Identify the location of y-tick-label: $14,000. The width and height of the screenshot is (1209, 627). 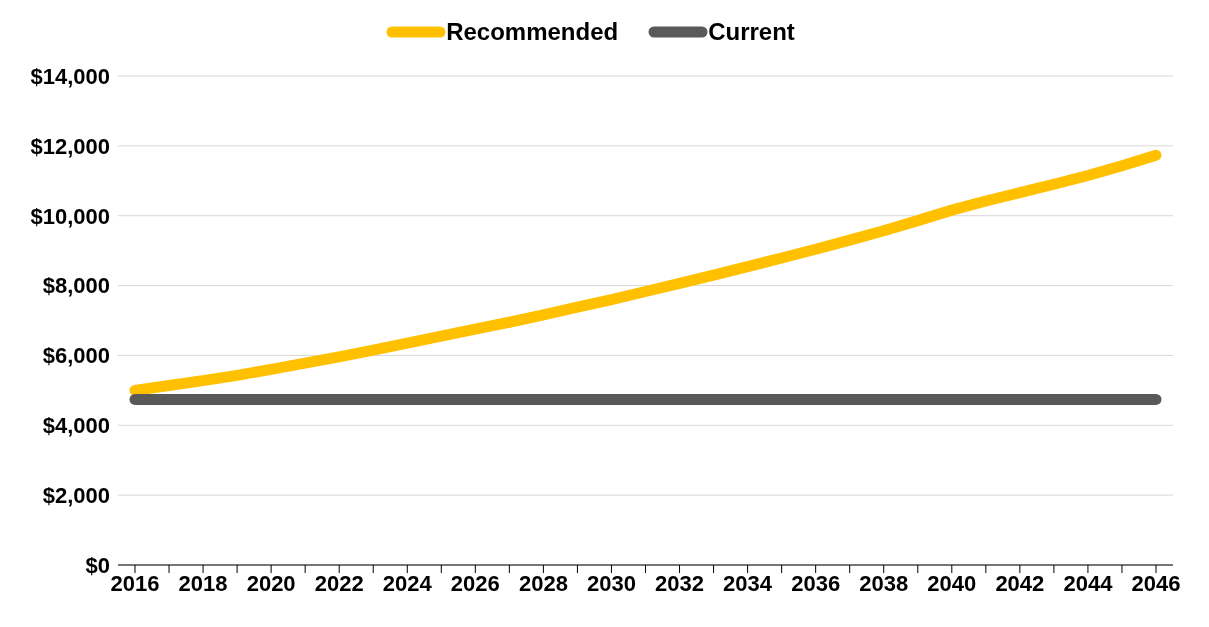
(70, 76).